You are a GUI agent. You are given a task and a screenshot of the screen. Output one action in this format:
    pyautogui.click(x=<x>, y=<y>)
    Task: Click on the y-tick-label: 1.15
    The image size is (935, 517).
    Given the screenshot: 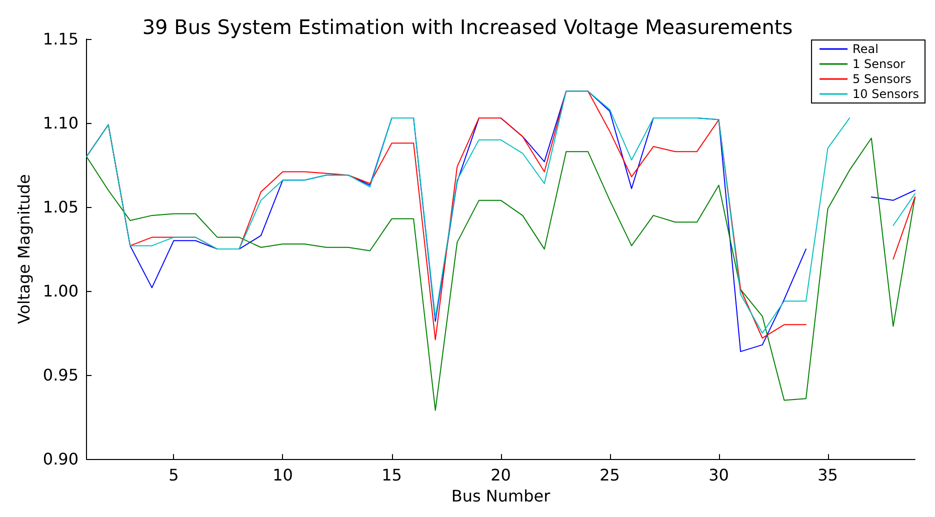 What is the action you would take?
    pyautogui.click(x=60, y=39)
    